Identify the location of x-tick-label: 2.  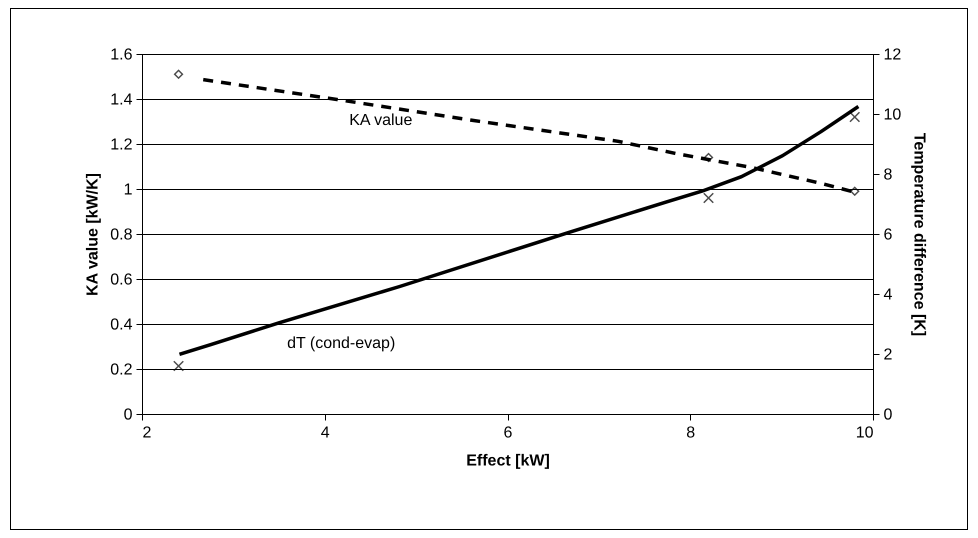
(147, 433).